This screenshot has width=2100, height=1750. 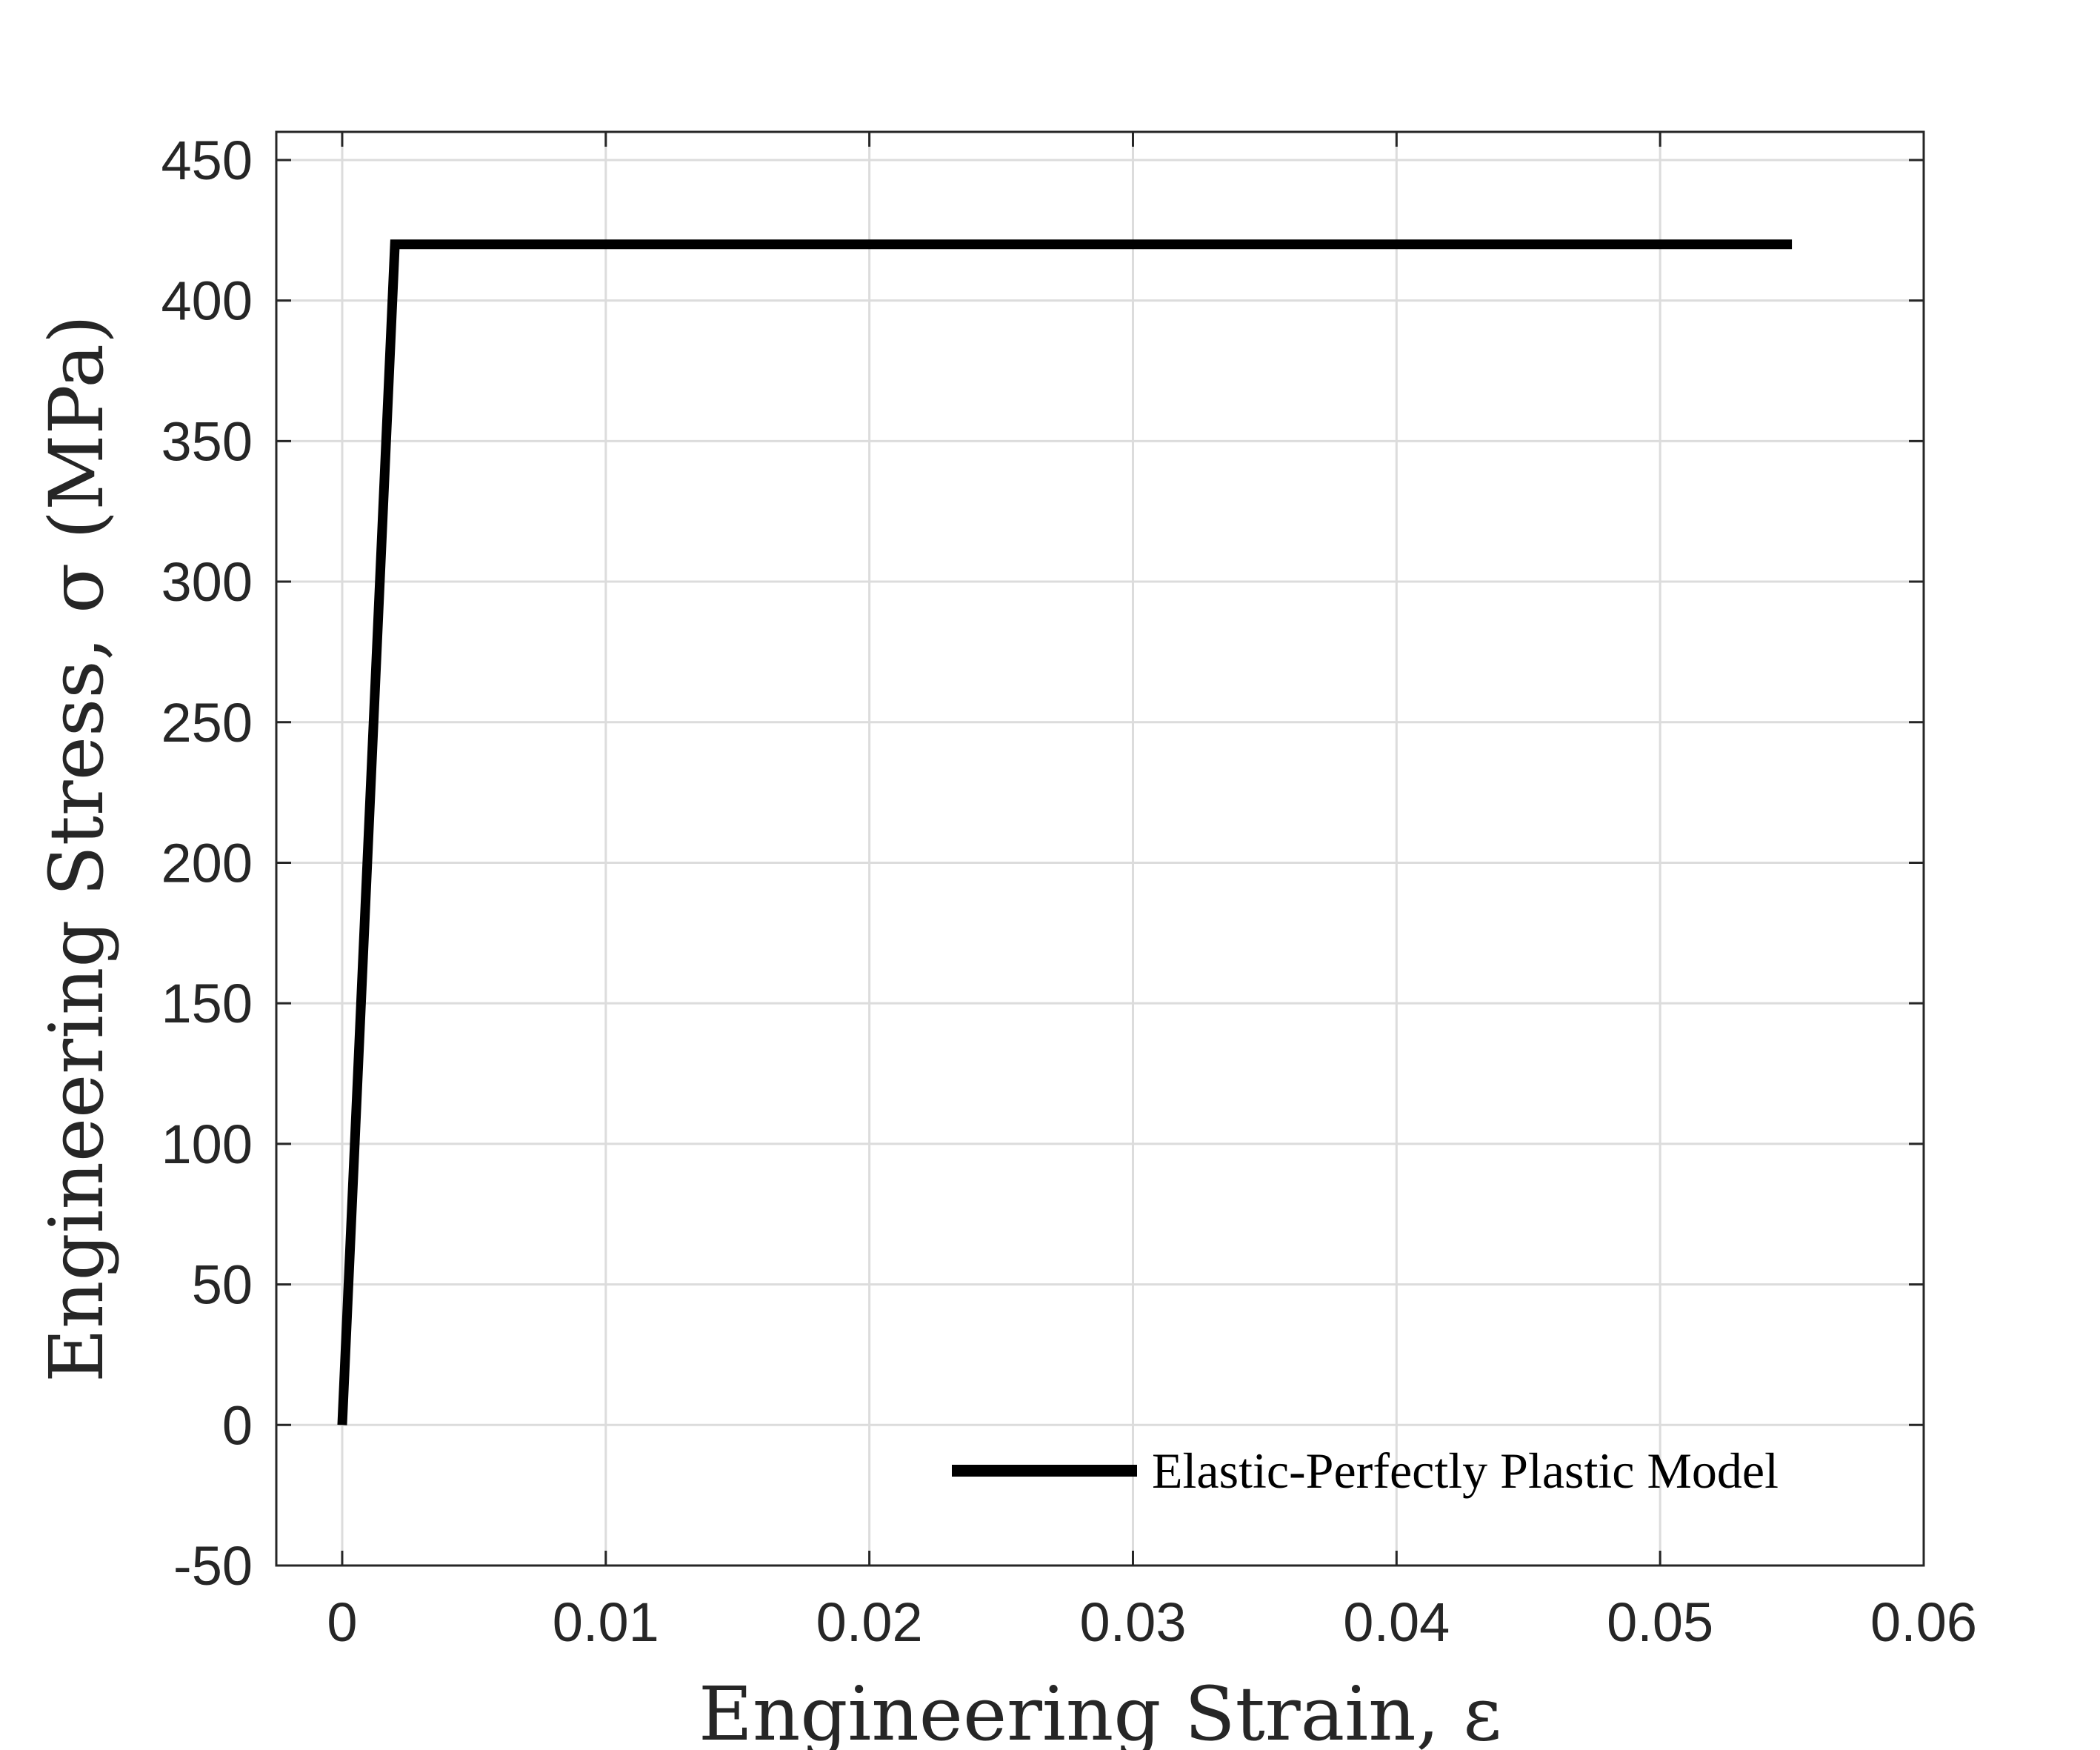 What do you see at coordinates (207, 1003) in the screenshot?
I see `y-tick-label: 150` at bounding box center [207, 1003].